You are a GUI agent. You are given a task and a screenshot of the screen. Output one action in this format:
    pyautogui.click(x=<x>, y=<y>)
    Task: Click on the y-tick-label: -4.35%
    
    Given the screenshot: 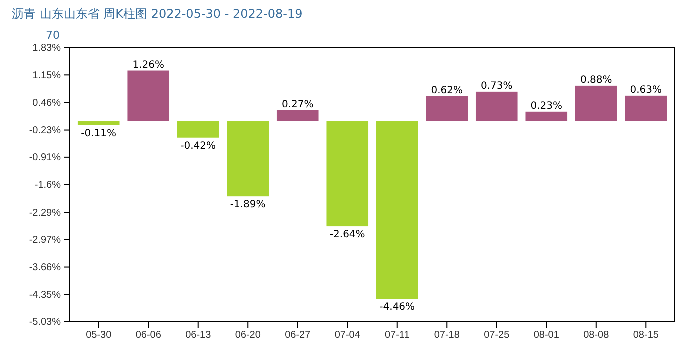 What is the action you would take?
    pyautogui.click(x=45, y=296)
    